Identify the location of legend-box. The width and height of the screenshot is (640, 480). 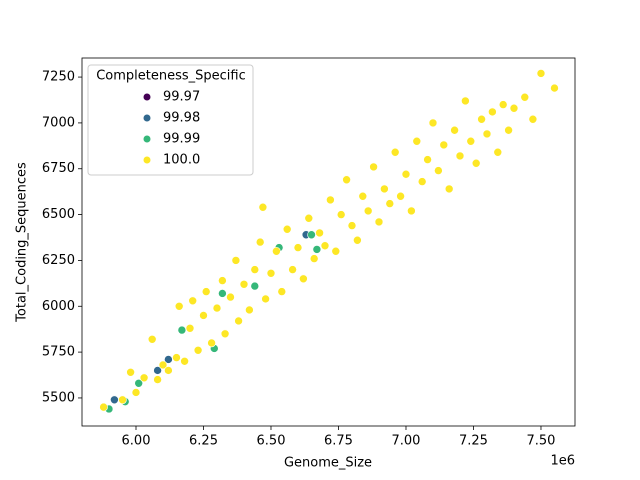
(170, 120).